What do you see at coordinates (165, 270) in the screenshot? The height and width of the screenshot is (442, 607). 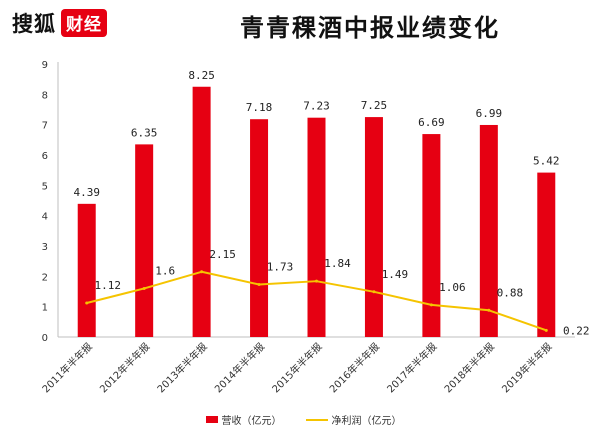 I see `profit-data-label: 1.6` at bounding box center [165, 270].